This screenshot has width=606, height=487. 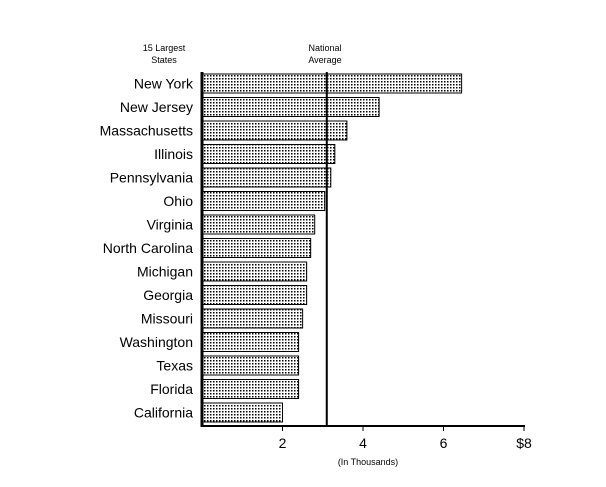 I want to click on bar-new-york, so click(x=332, y=83).